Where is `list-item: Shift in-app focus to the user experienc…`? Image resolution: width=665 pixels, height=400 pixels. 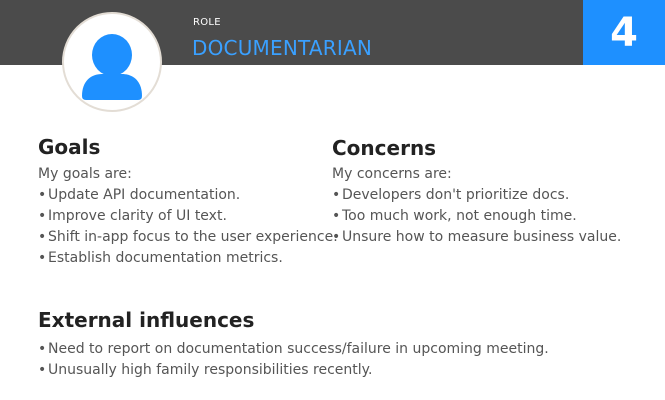 list-item: Shift in-app focus to the user experienc… is located at coordinates (188, 237).